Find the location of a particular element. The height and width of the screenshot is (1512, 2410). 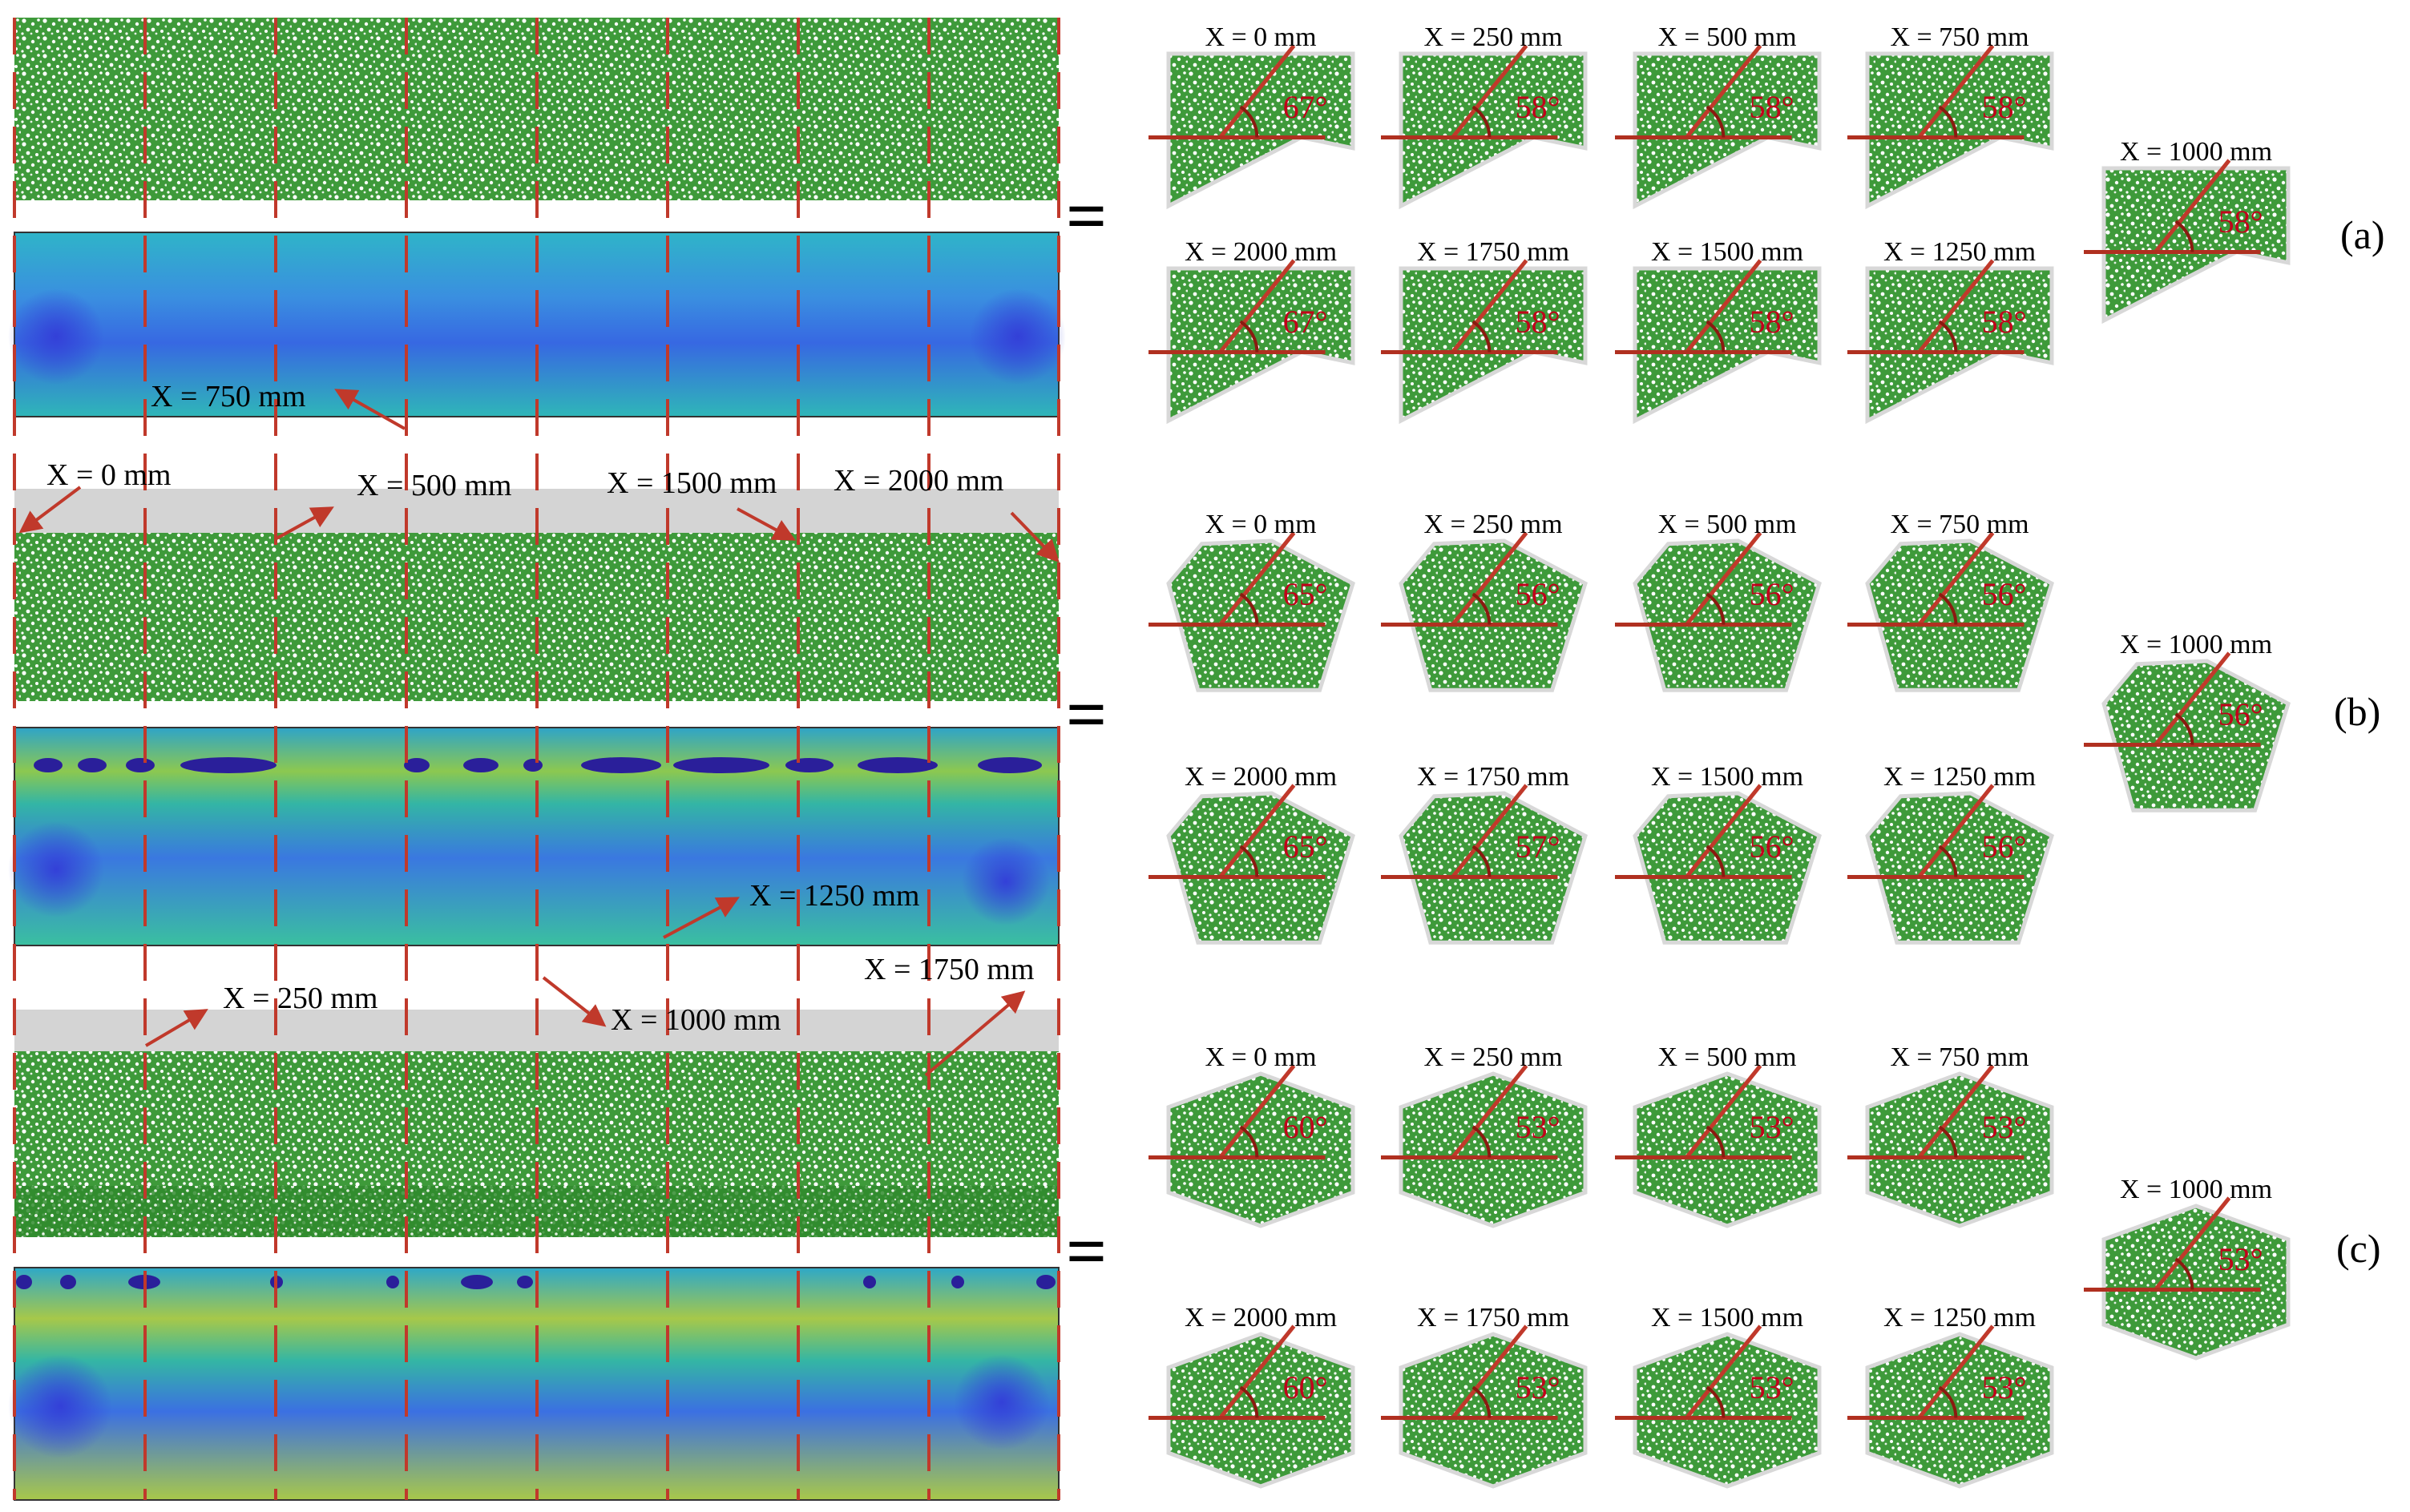

cross-section-b-5: X = 1750 mm 57° is located at coordinates (1485, 854).